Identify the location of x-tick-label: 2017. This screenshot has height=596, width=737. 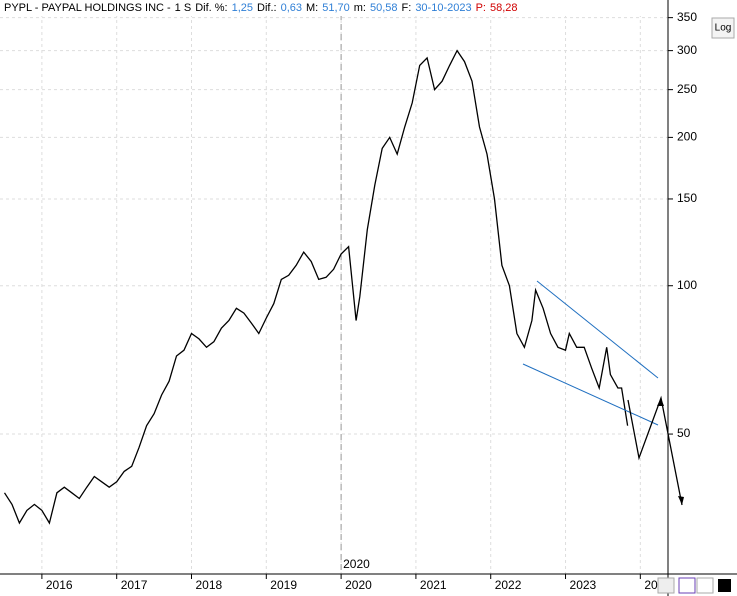
(134, 585).